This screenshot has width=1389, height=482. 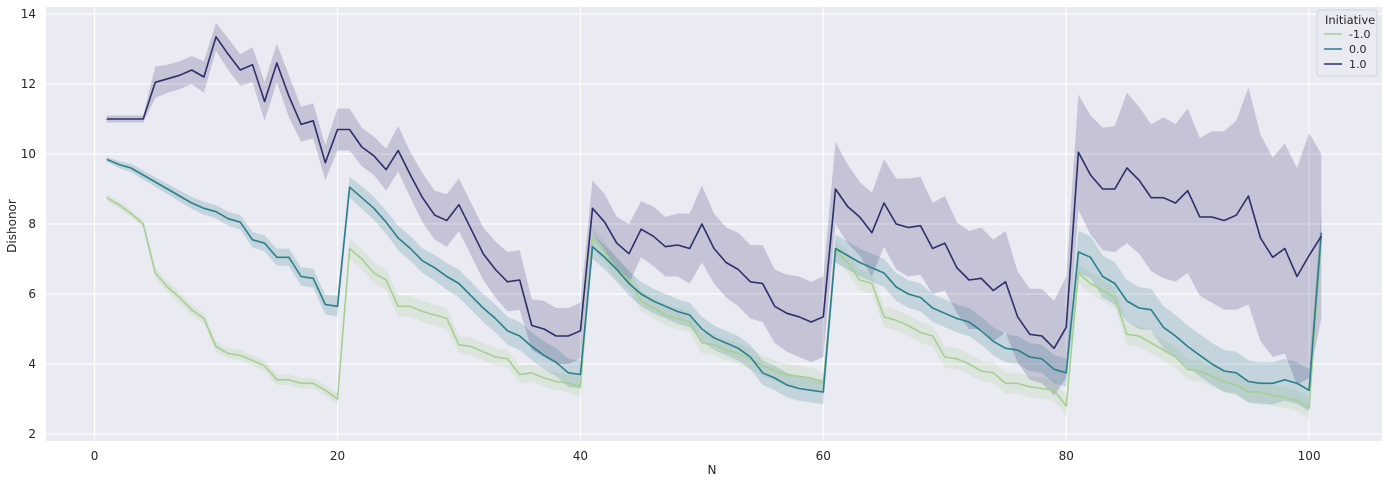 I want to click on x-tick-label: 80, so click(x=1066, y=456).